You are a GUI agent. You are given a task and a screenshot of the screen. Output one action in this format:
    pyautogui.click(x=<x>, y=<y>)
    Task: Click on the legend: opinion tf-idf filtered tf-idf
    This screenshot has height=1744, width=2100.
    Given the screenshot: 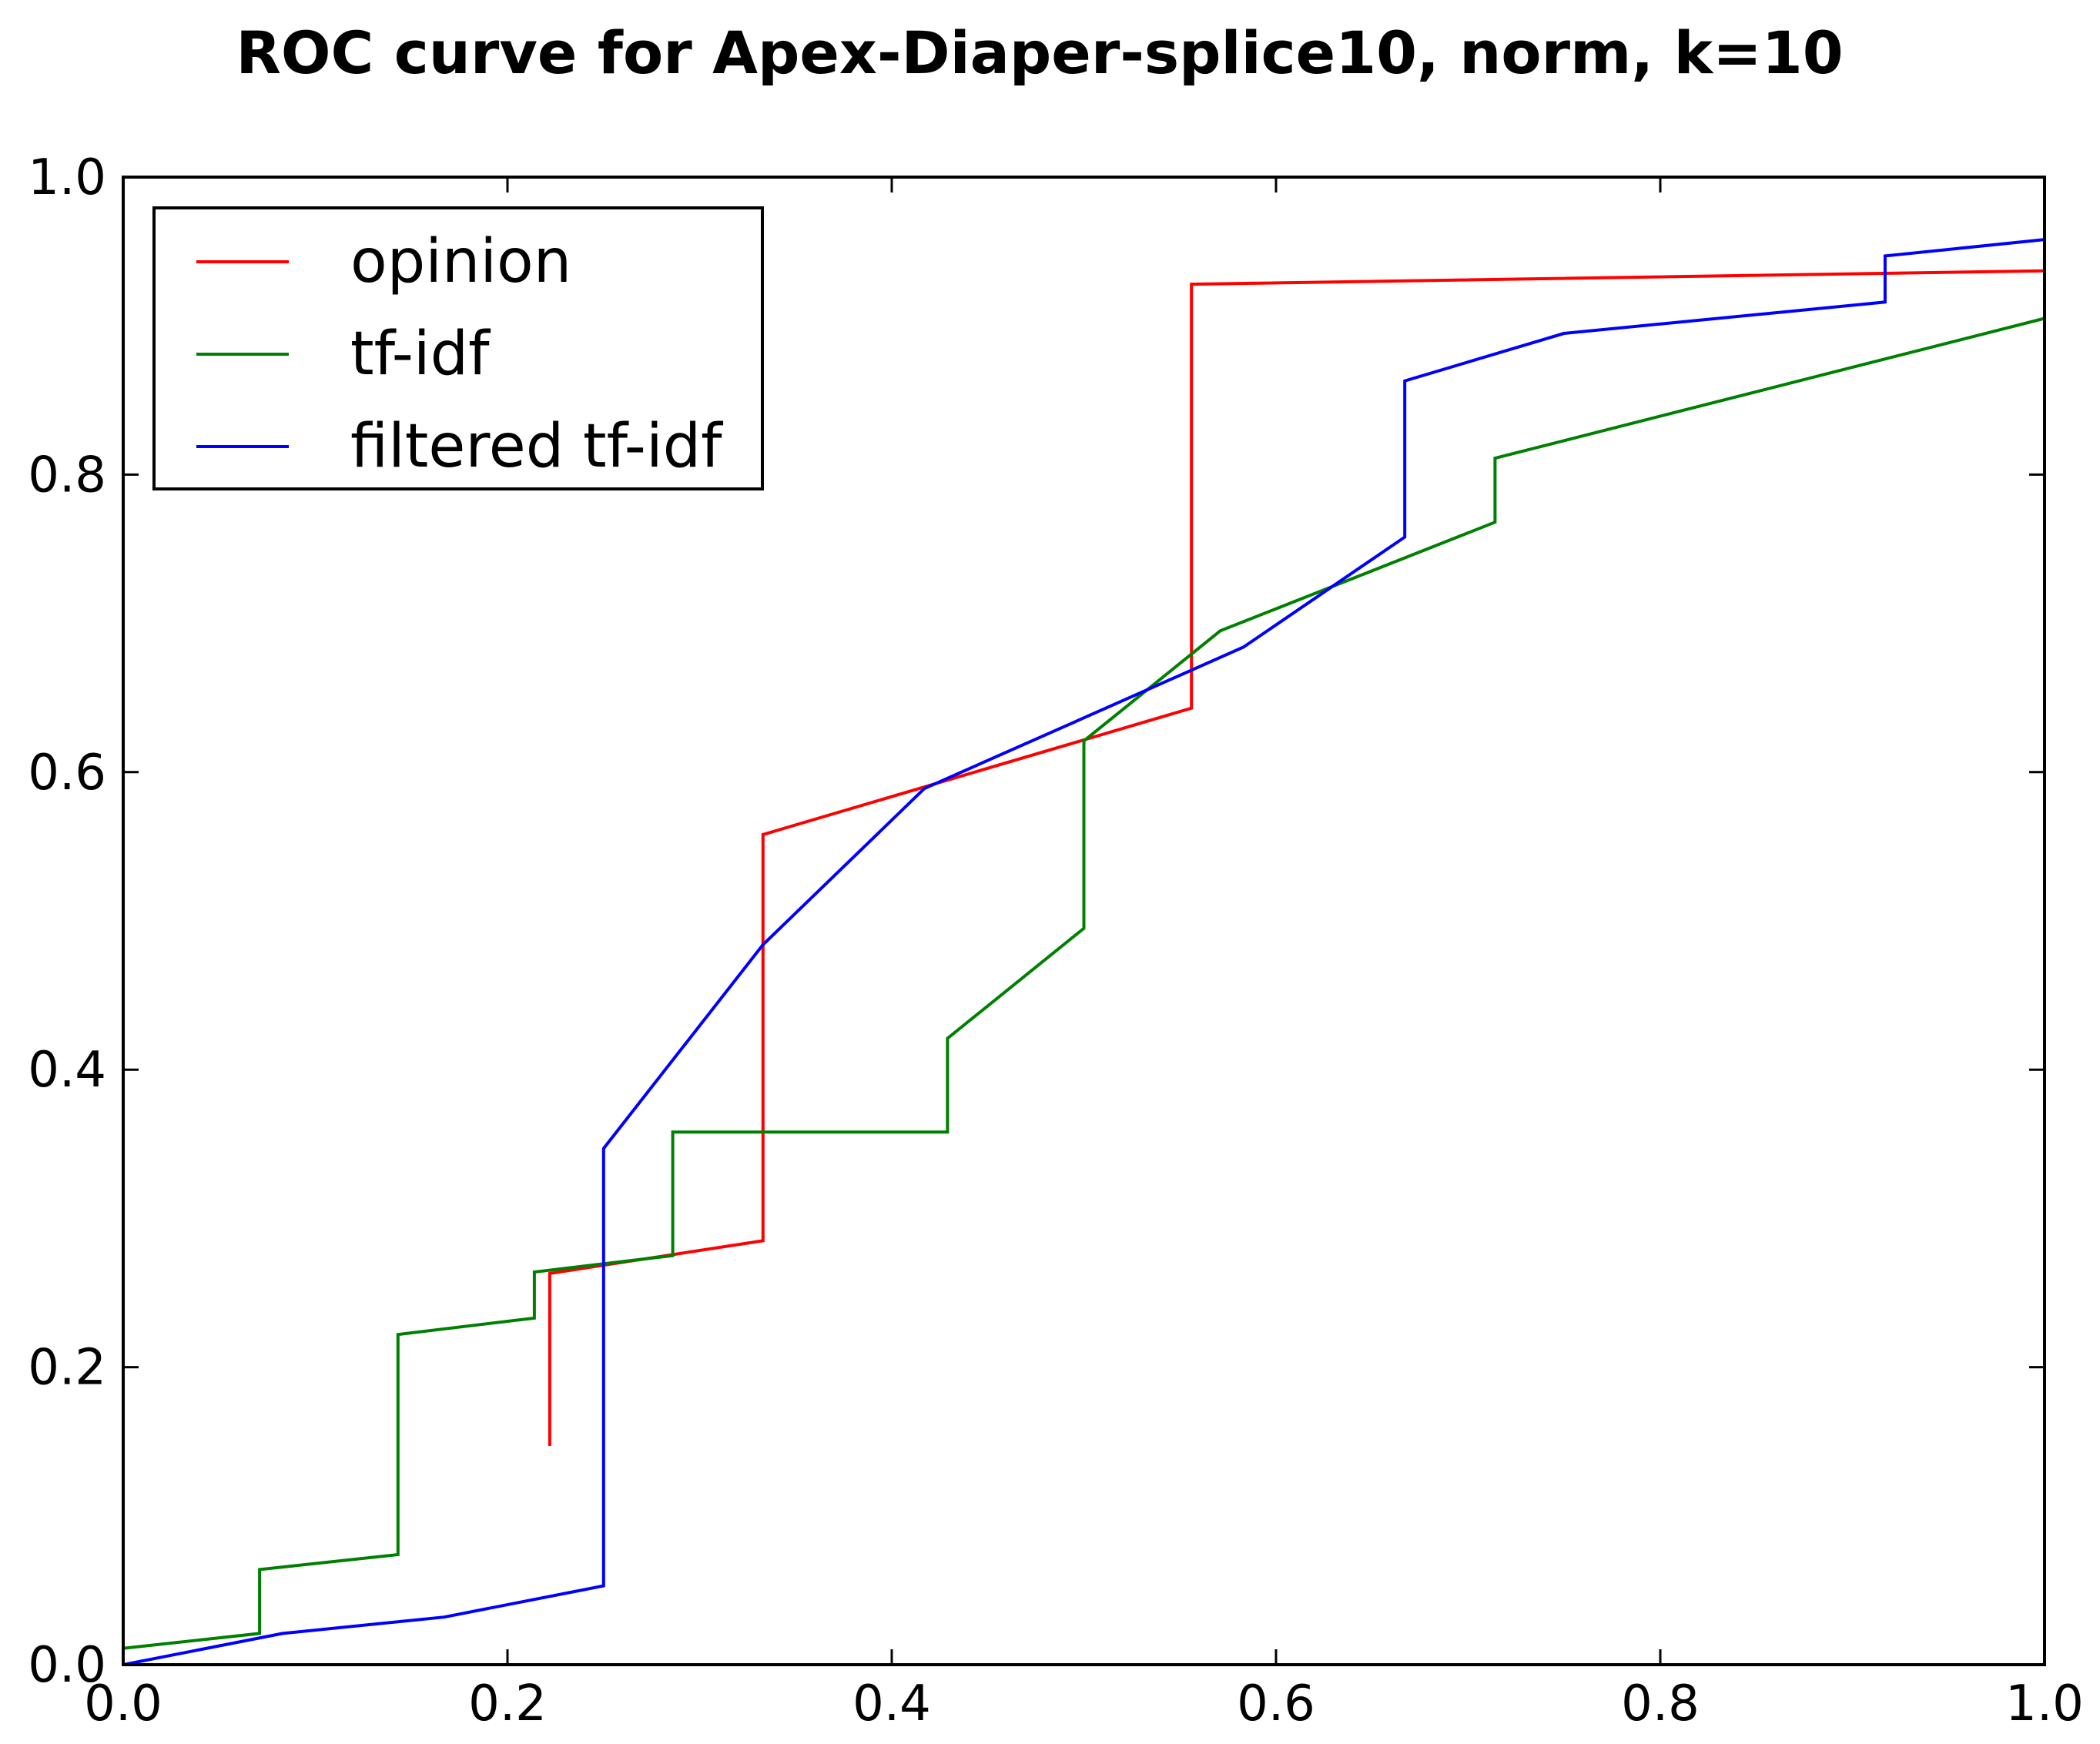 What is the action you would take?
    pyautogui.click(x=458, y=348)
    